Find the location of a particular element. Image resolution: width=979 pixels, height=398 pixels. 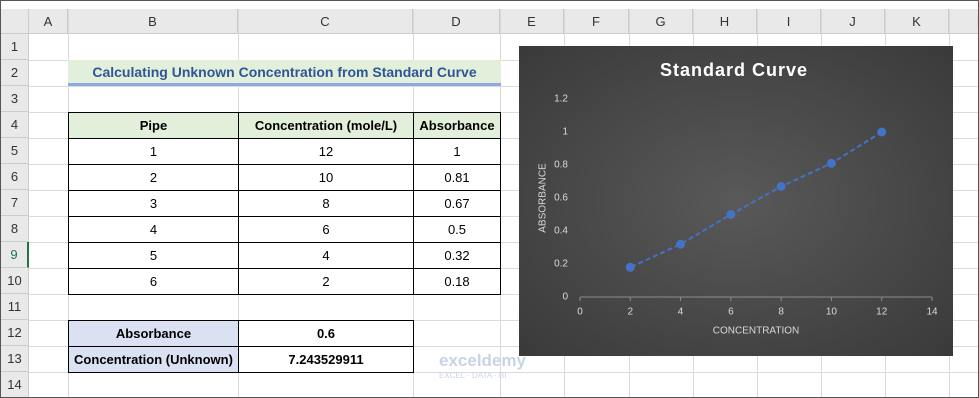

row-header: 1 is located at coordinates (15, 47).